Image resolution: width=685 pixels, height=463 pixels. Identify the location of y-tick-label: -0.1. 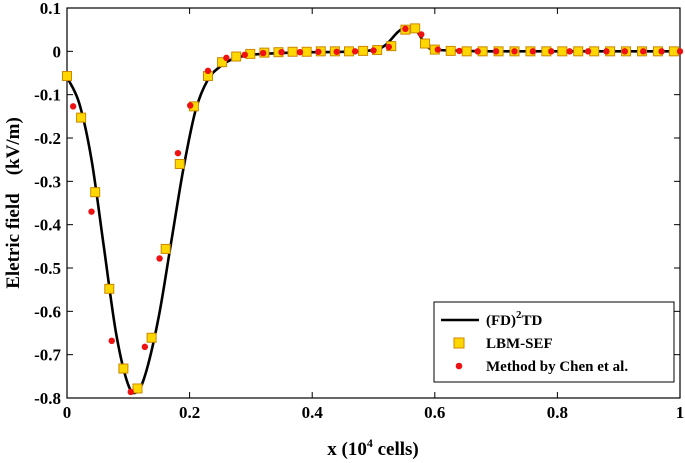
(47, 95).